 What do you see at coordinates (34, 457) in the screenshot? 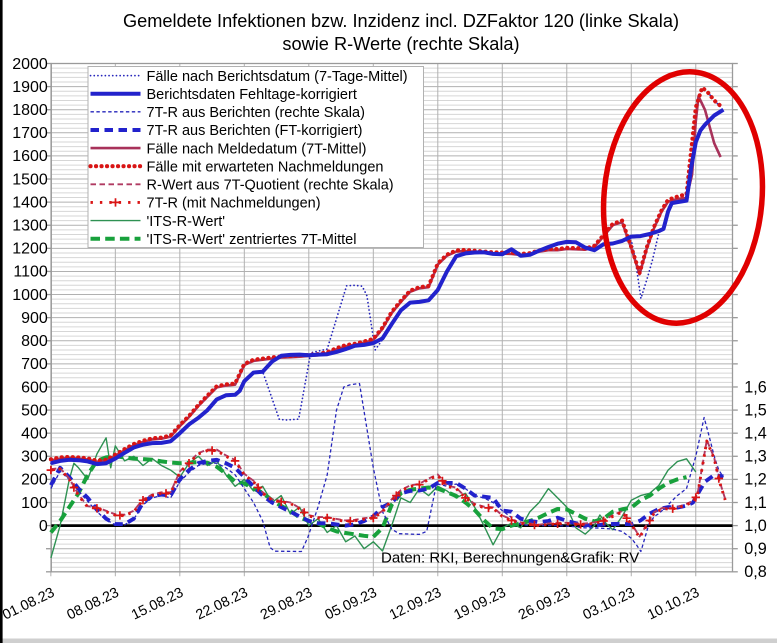
I see `svg-text: 300` at bounding box center [34, 457].